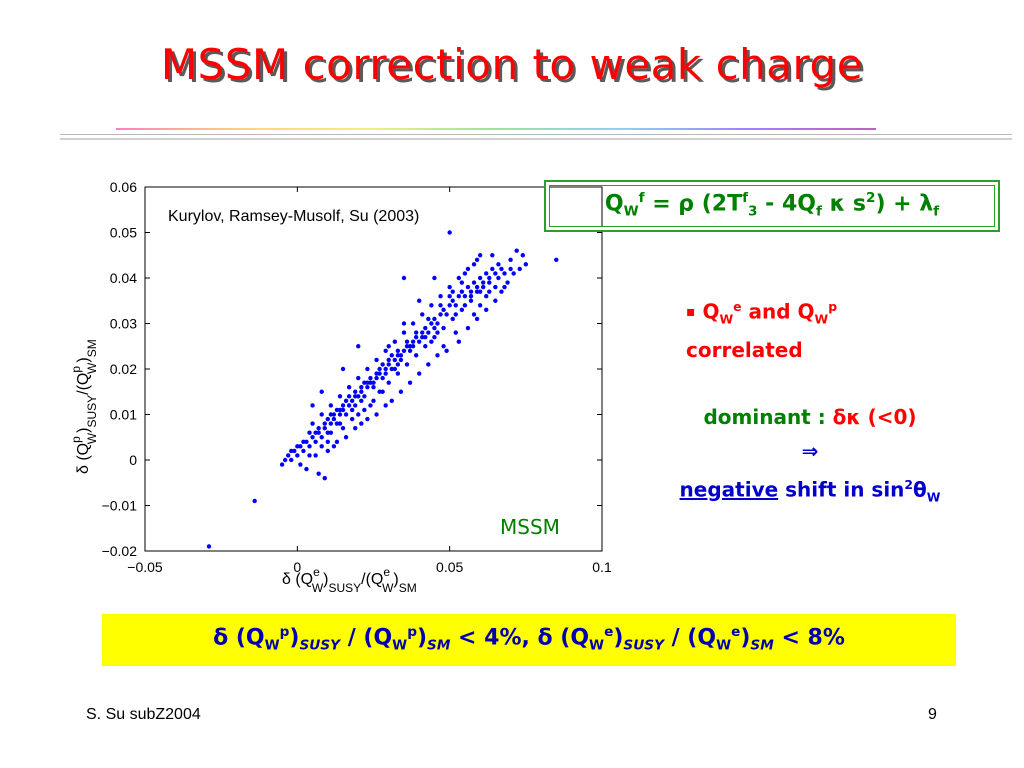  Describe the element at coordinates (123, 233) in the screenshot. I see `y-tick-label: 0.05` at that location.